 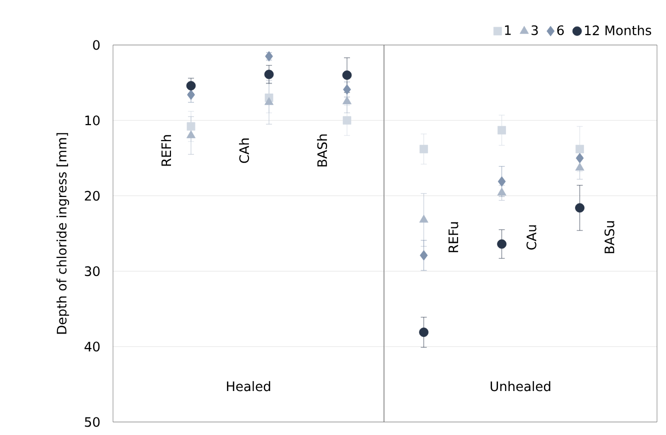 I want to click on x-tick-label: REFu, so click(x=453, y=237).